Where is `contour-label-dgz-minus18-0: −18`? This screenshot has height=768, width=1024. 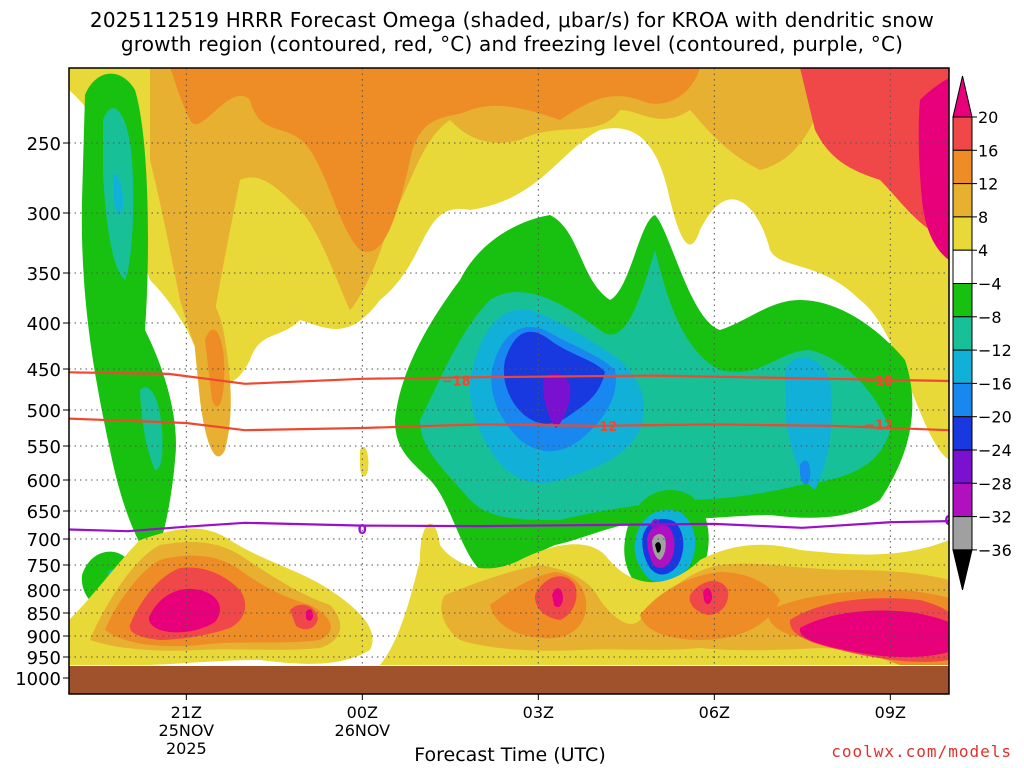
contour-label-dgz-minus18-0: −18 is located at coordinates (456, 381).